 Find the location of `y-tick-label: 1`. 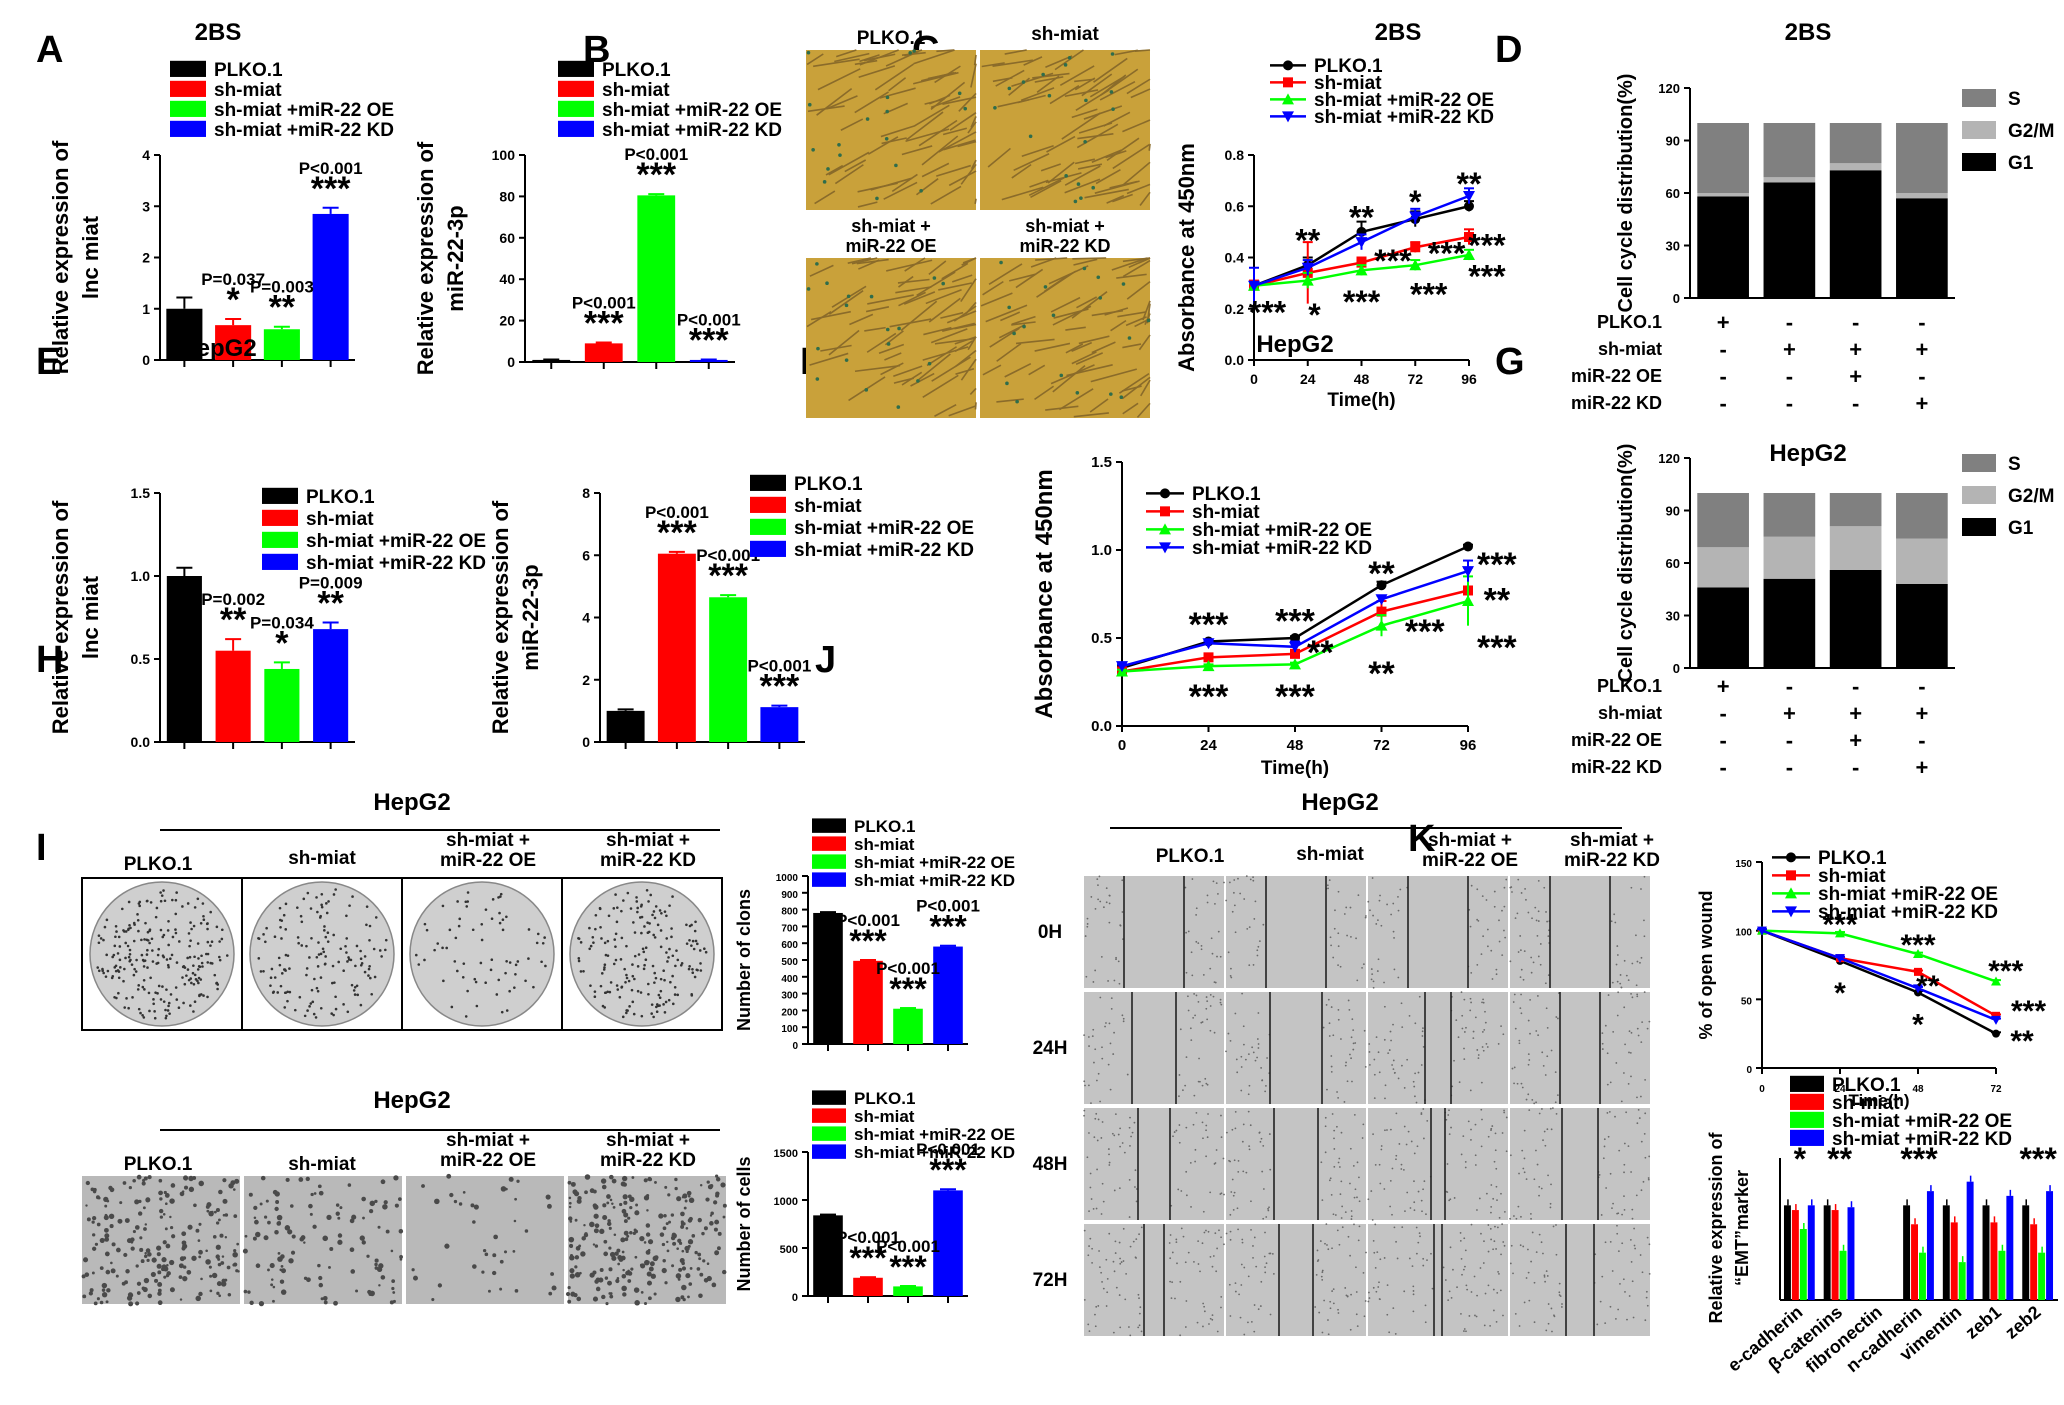

y-tick-label: 1 is located at coordinates (146, 309).